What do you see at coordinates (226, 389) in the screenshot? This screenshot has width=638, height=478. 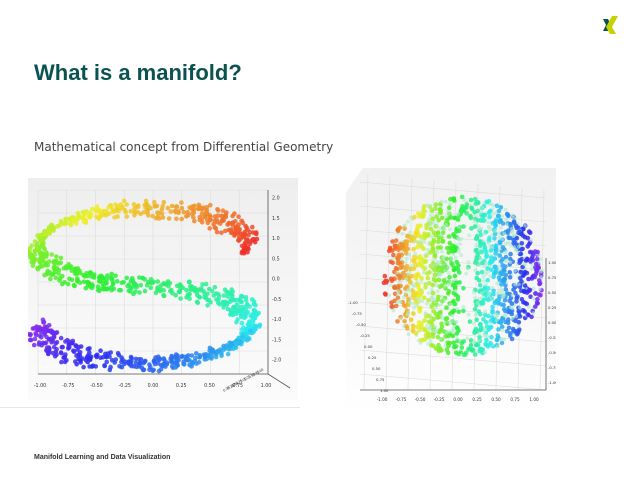 I see `y-tick-label: 0.00` at bounding box center [226, 389].